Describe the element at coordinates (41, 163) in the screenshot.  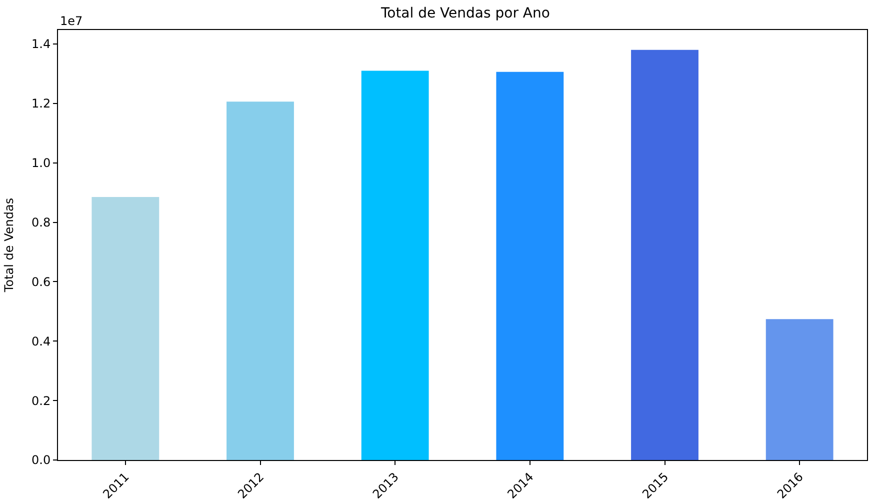
I see `y-tick-label: 1.0` at that location.